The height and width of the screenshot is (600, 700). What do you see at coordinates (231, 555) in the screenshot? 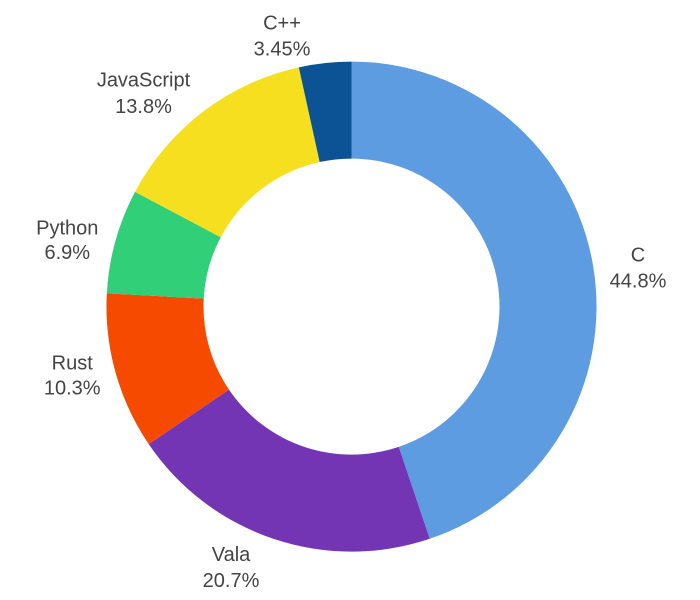
I see `svg-text: Vala` at bounding box center [231, 555].